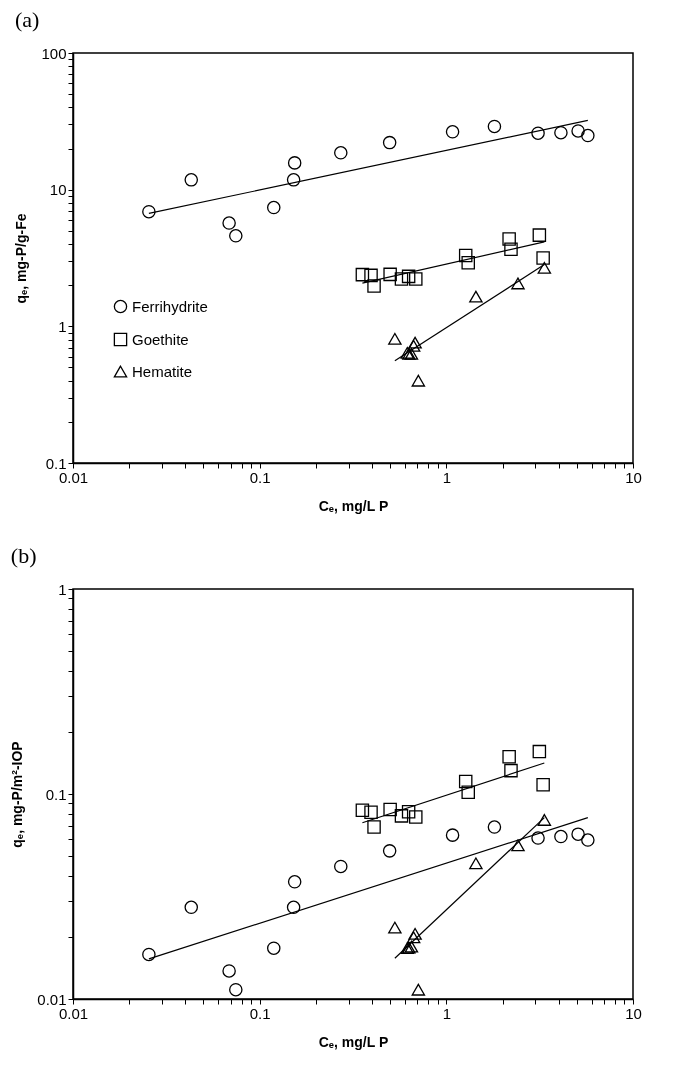 Image resolution: width=675 pixels, height=1091 pixels. Describe the element at coordinates (17, 794) in the screenshot. I see `y-axis-title: qₑ, mg-P/m²-IOP` at that location.